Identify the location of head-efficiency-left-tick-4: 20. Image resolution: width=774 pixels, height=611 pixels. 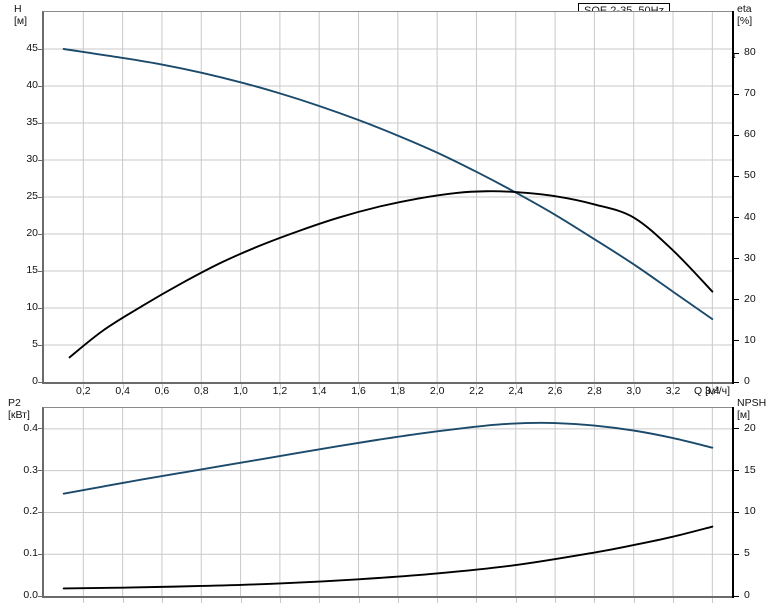
(32, 233).